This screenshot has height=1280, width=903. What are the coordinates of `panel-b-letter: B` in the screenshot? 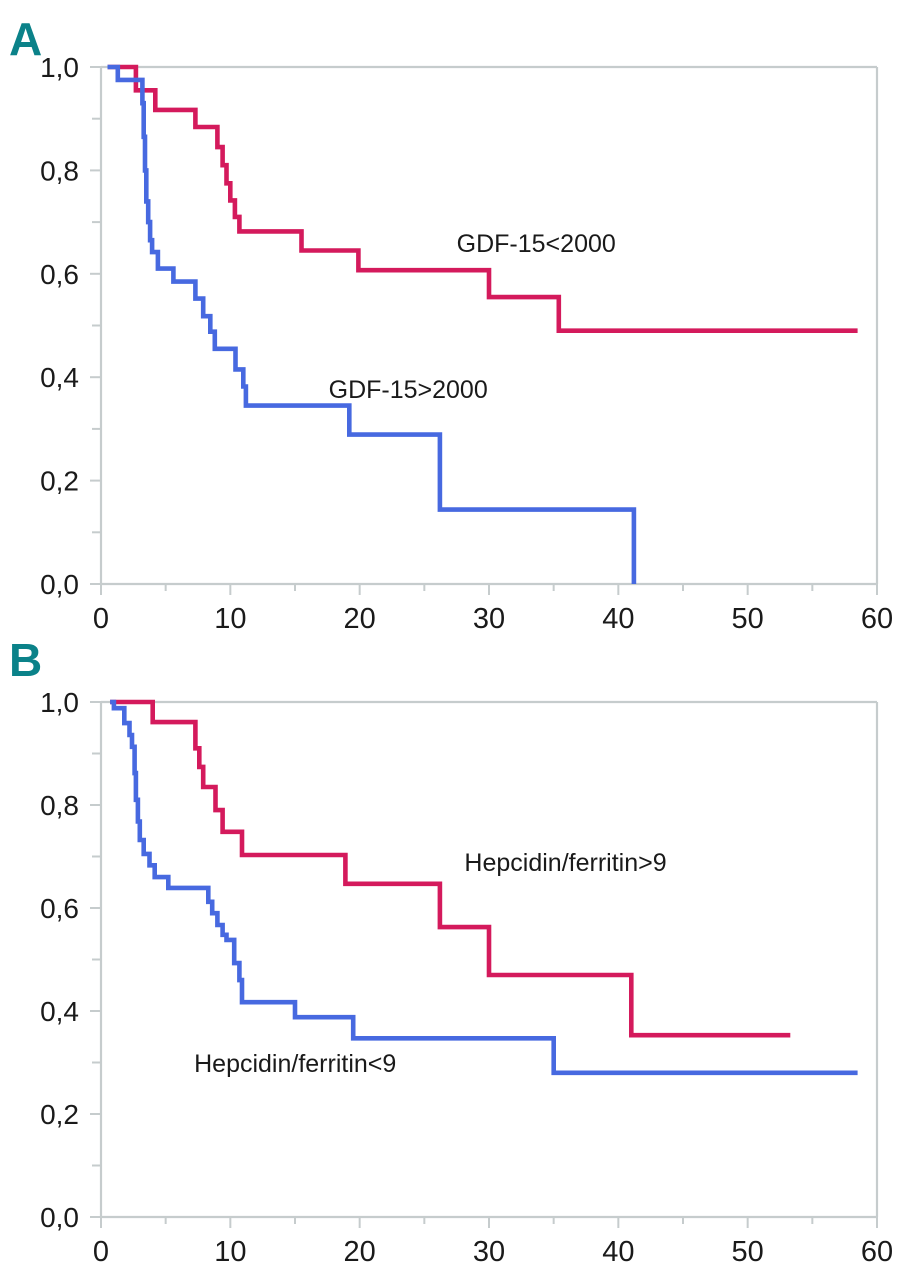 It's located at (26, 660).